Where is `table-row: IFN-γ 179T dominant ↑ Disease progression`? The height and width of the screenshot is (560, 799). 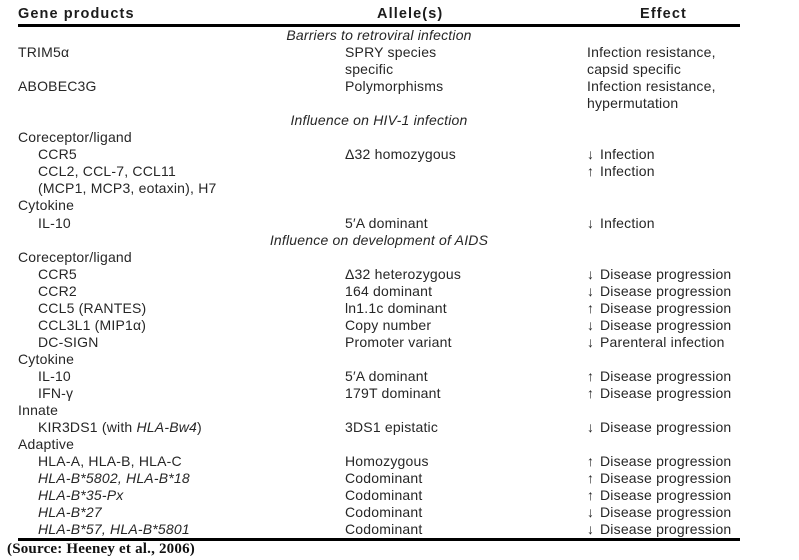 table-row: IFN-γ 179T dominant ↑ Disease progression is located at coordinates (379, 393).